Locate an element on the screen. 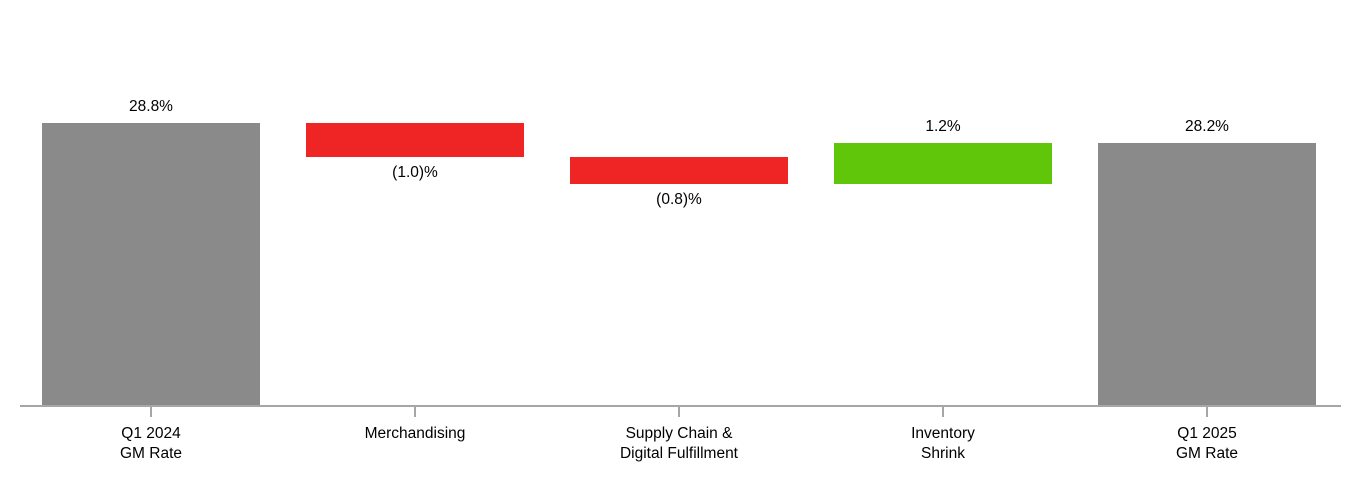  category-label-inventory-shrink: Inventory Shrink is located at coordinates (943, 444).